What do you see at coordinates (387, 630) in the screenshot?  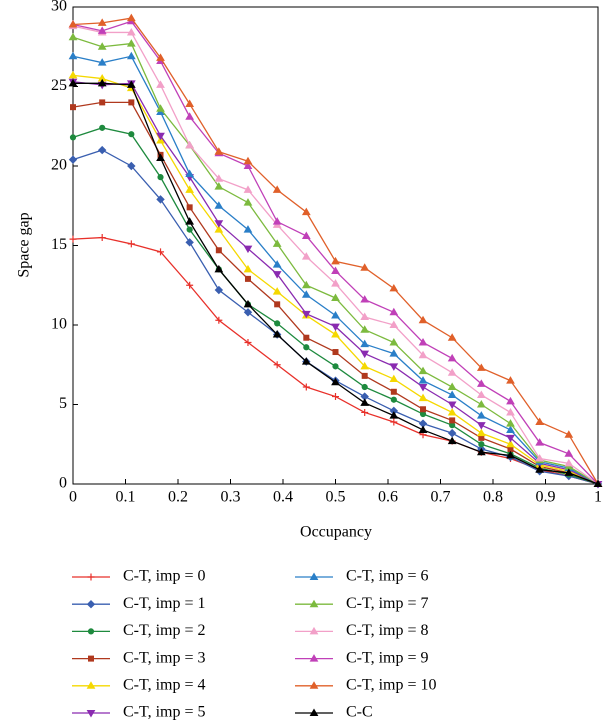 I see `legend-label: C-T, imp = 8` at bounding box center [387, 630].